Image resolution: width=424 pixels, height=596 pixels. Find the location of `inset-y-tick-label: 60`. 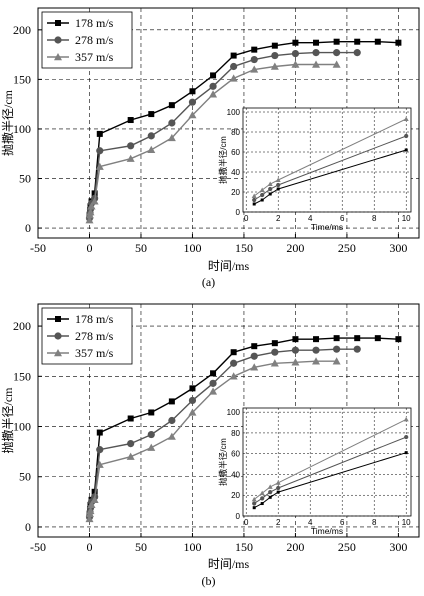

inset-y-tick-label: 60 is located at coordinates (235, 152).